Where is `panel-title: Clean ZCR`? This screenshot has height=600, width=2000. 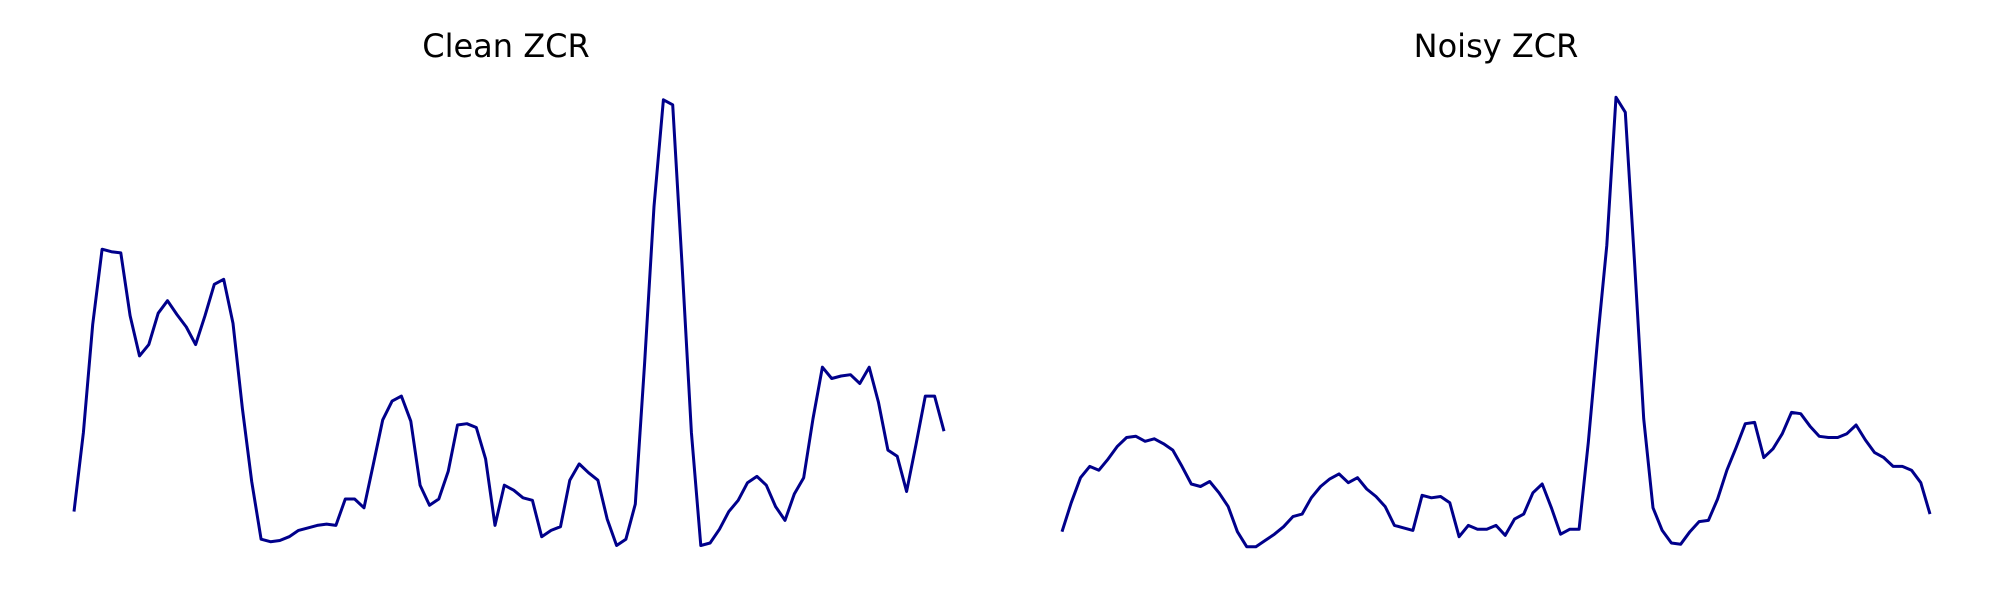
panel-title: Clean ZCR is located at coordinates (505, 46).